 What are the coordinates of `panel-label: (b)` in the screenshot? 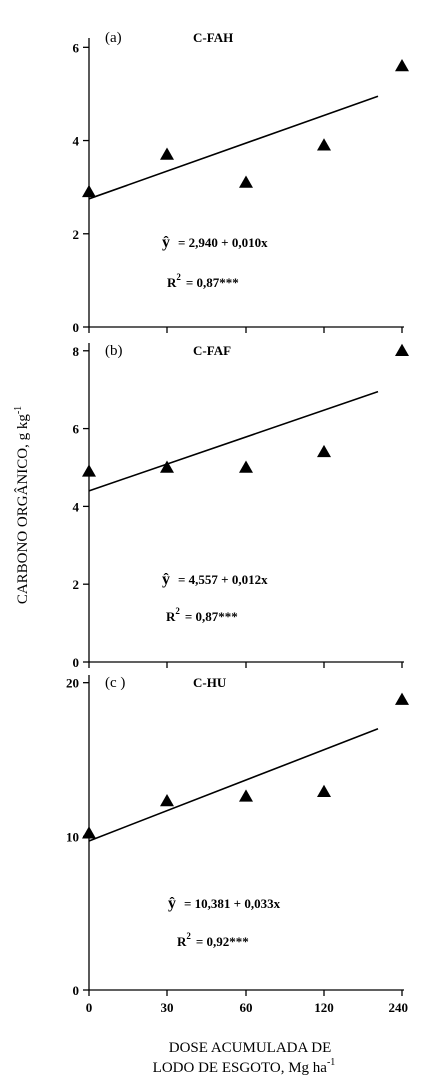 It's located at (114, 351).